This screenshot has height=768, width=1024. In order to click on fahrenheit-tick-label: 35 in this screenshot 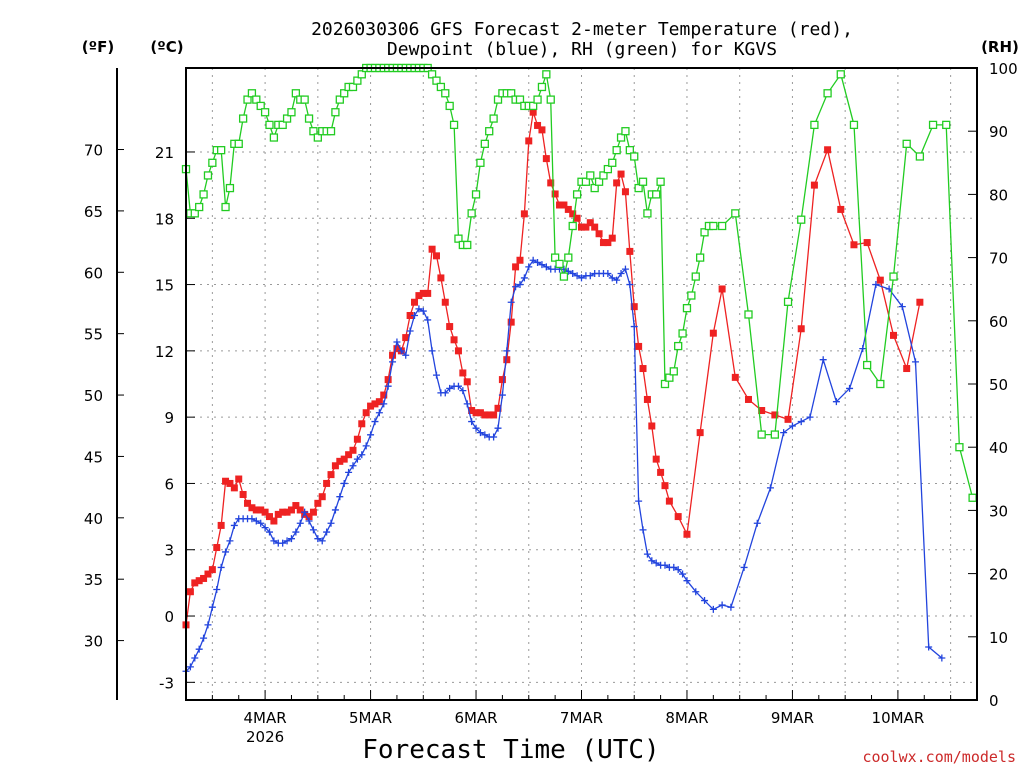, I will do `click(93, 580)`.